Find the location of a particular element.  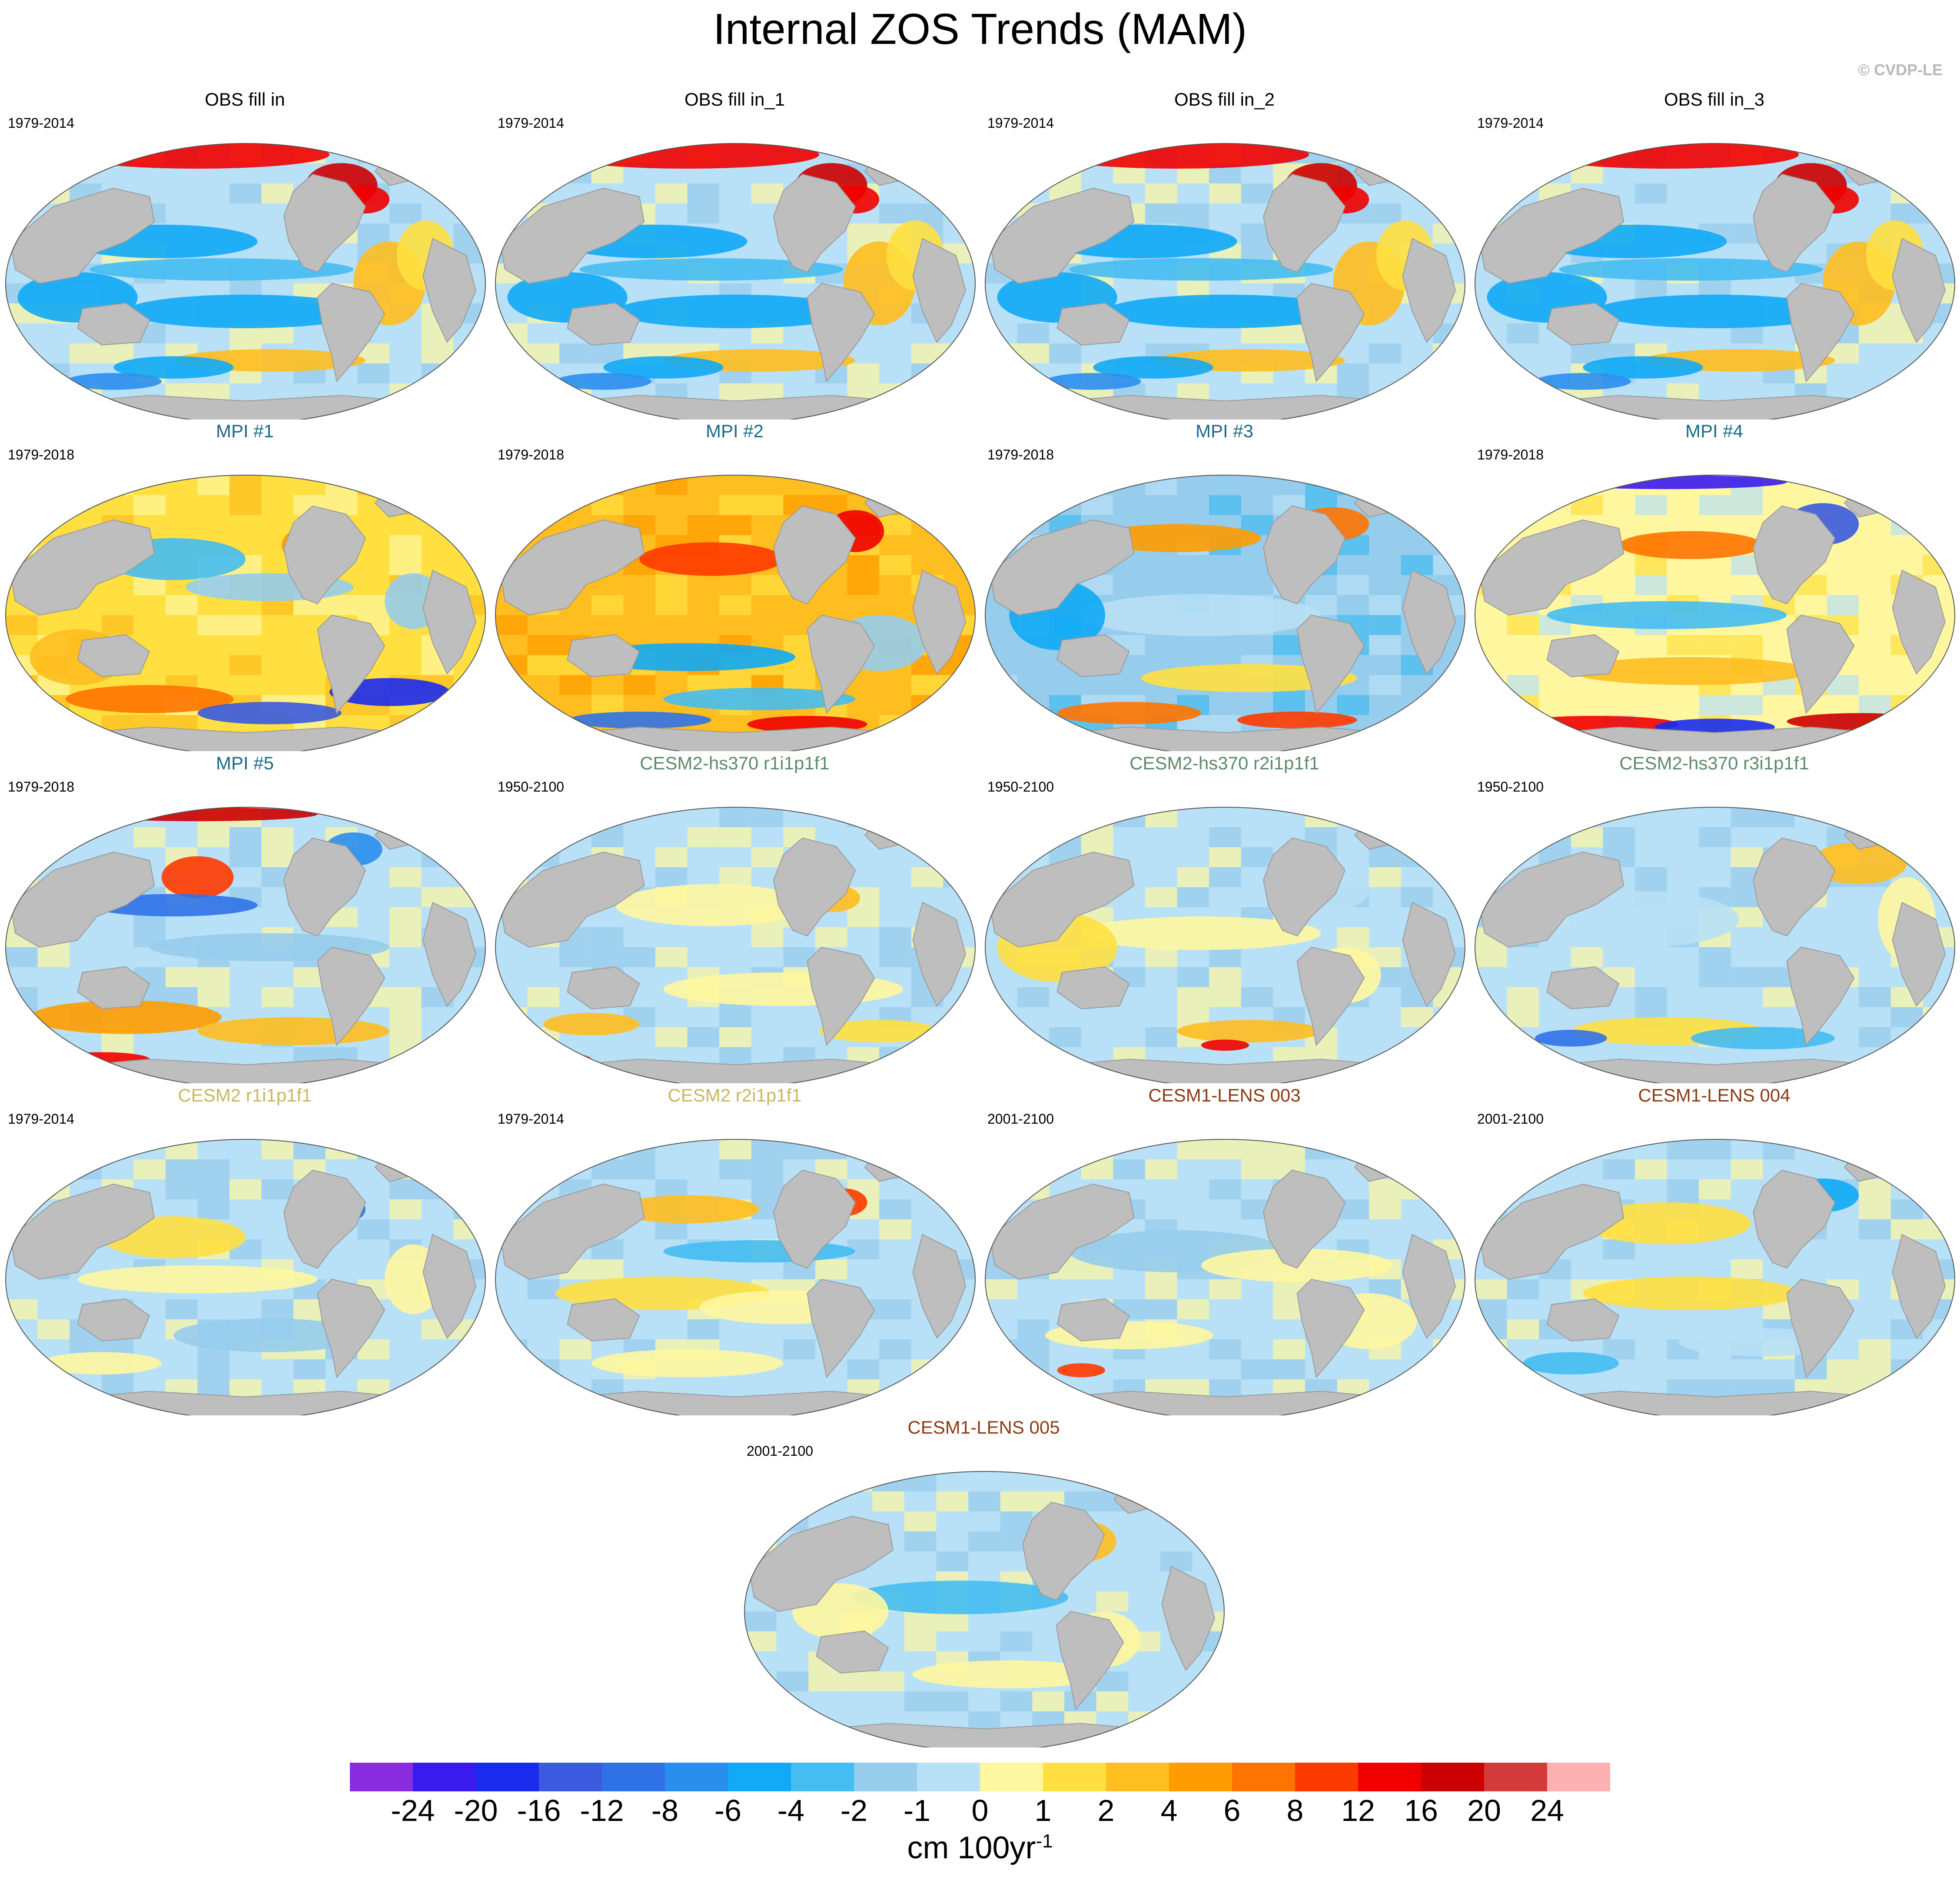

map-panel: CESM2-hs370 r1i1p1f1 1950-2100 is located at coordinates (735, 918).